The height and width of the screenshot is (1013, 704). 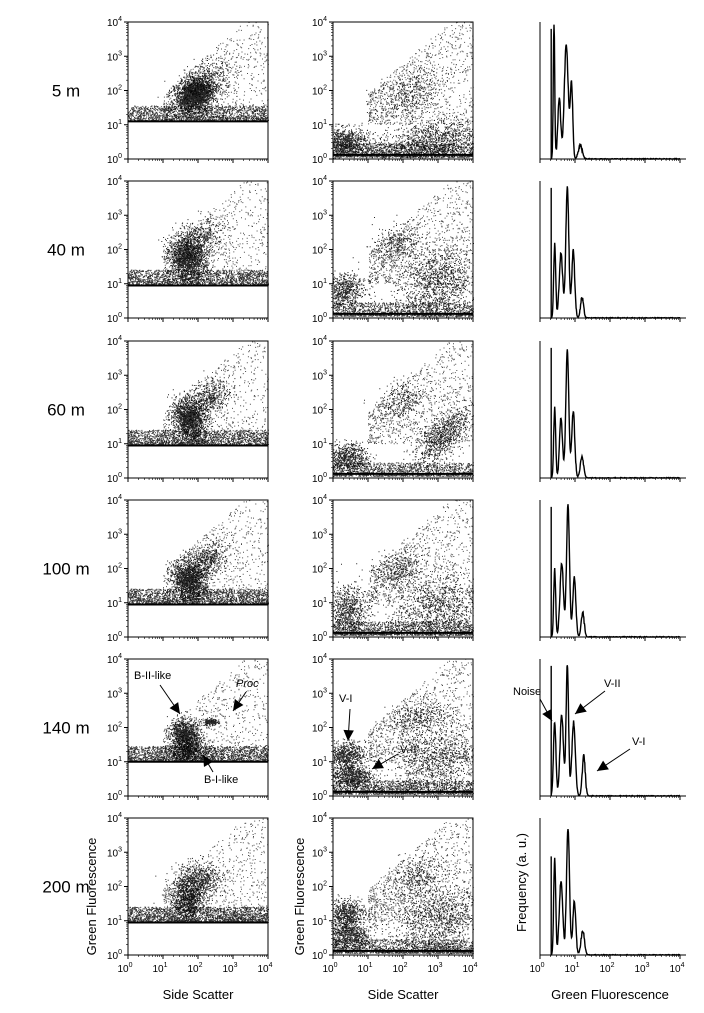 What do you see at coordinates (527, 692) in the screenshot?
I see `annotation-label: Noise` at bounding box center [527, 692].